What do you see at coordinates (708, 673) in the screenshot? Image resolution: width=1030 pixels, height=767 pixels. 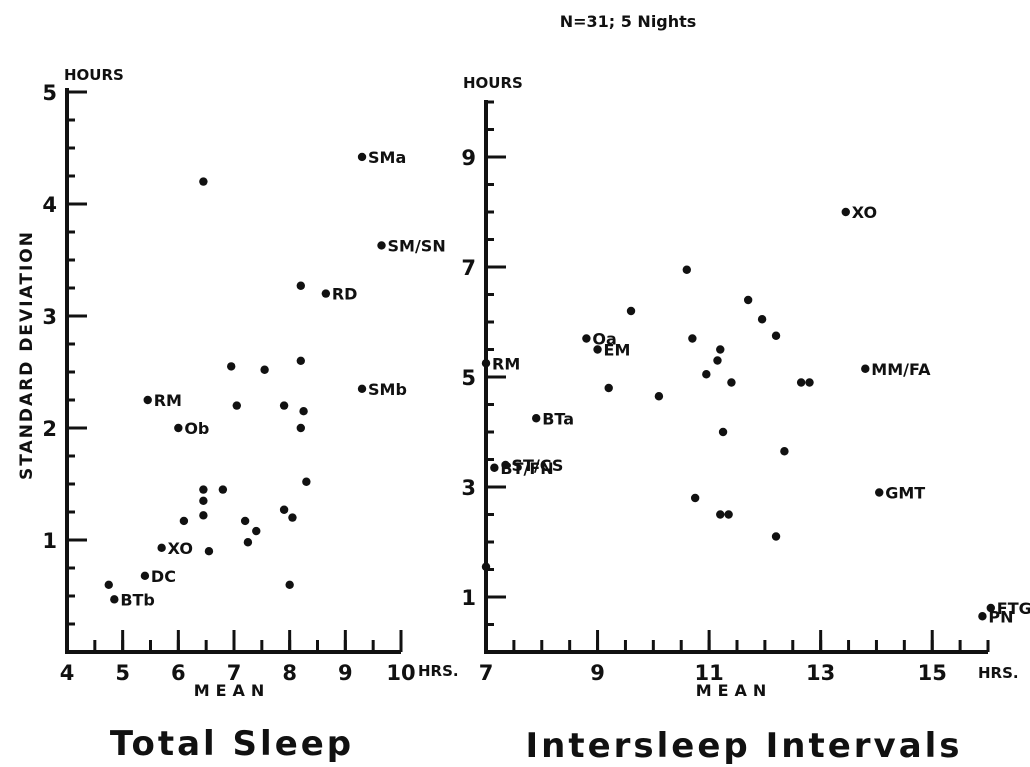 I see `x-tick-label: 11` at bounding box center [708, 673].